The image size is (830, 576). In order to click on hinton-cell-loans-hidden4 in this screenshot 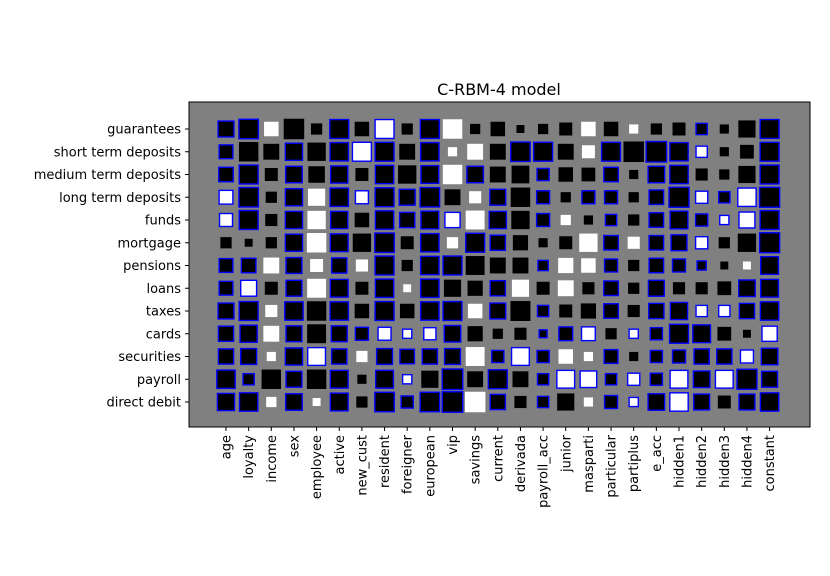, I will do `click(746, 288)`.